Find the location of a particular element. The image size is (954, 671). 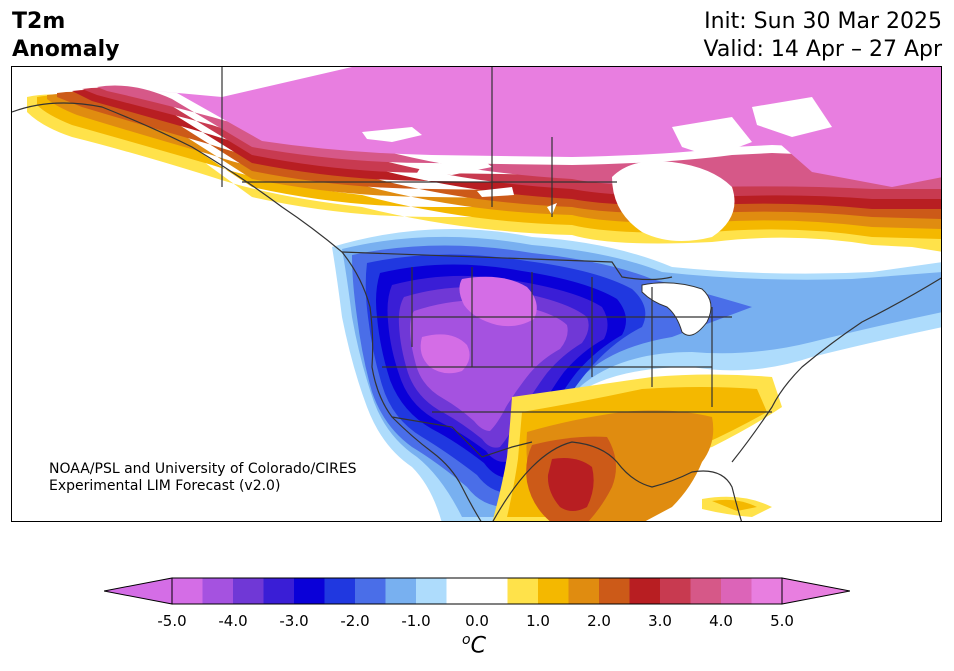

colorbar-tick-label: -4.0 is located at coordinates (233, 621).